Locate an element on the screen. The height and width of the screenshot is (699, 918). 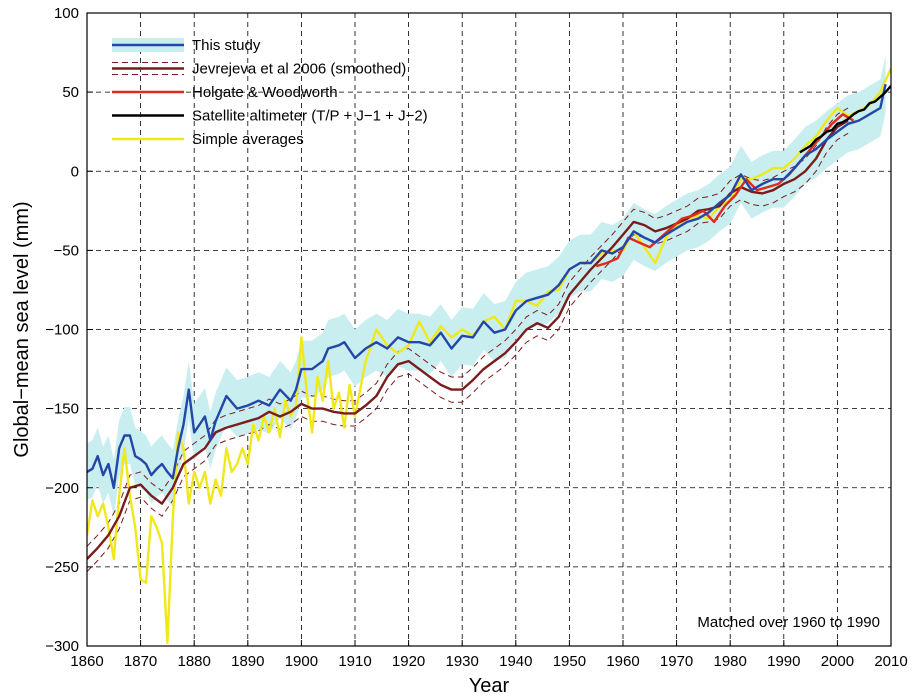
y-tick-label: −150 is located at coordinates (62, 409).